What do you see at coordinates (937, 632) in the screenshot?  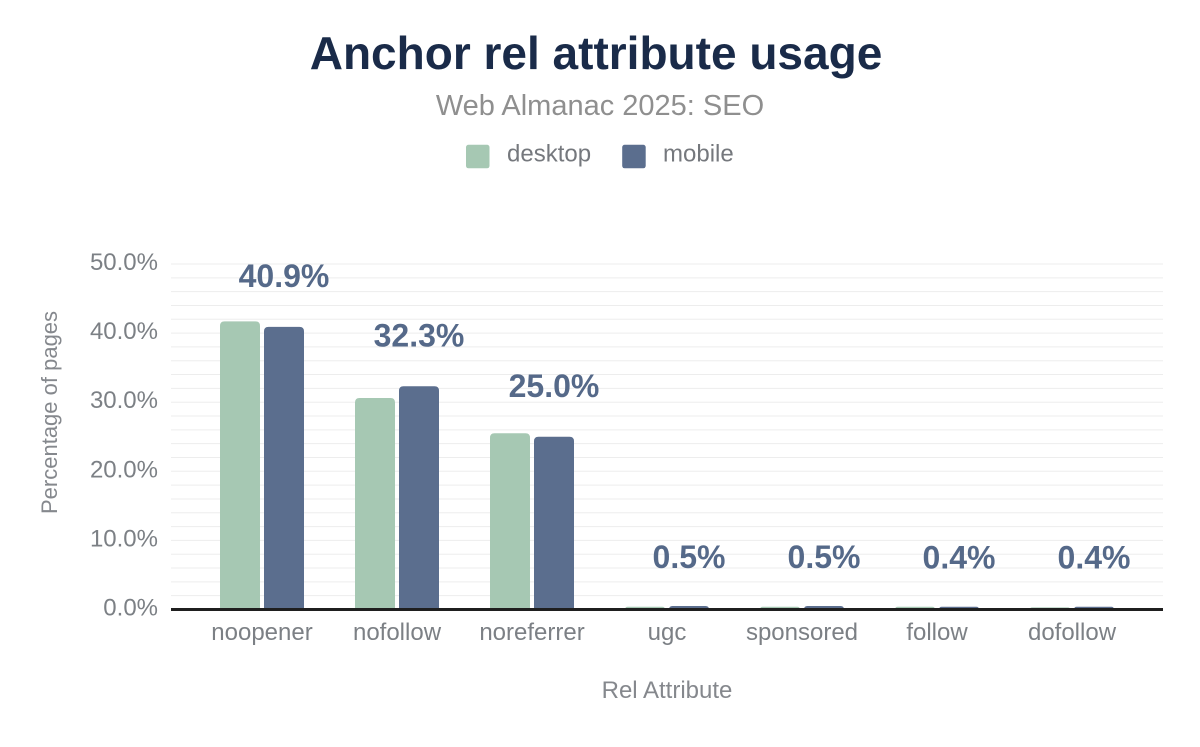 I see `svg-text: follow` at bounding box center [937, 632].